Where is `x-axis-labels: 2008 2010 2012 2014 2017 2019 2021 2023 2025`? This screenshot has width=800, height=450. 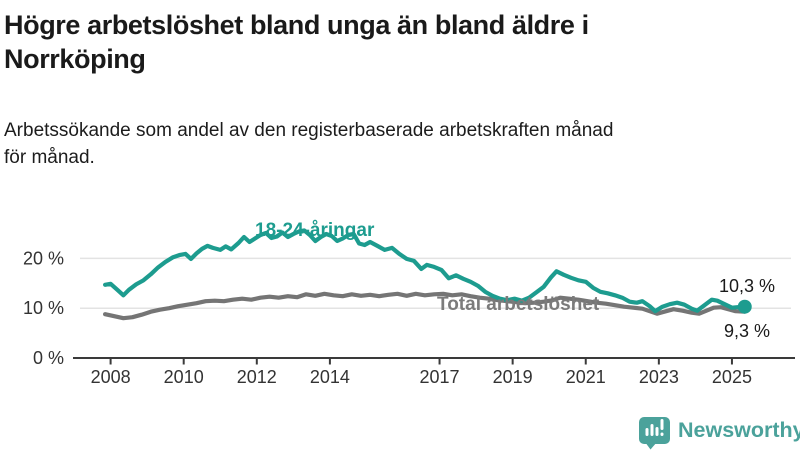 x-axis-labels: 2008 2010 2012 2014 2017 2019 2021 2023 2025 is located at coordinates (421, 377).